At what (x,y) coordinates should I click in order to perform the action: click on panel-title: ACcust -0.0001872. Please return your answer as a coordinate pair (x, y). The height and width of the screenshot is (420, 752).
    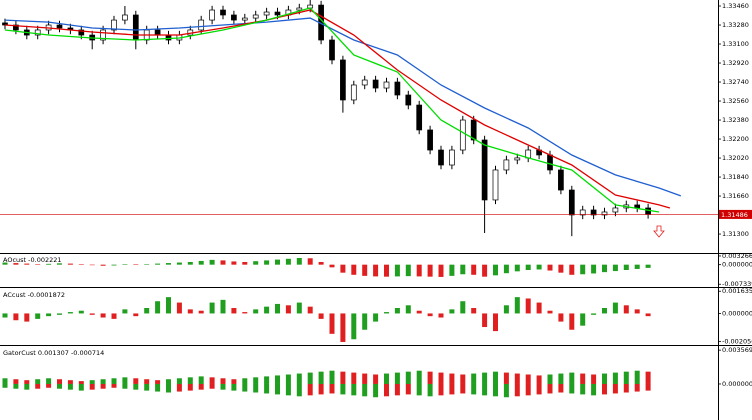
    Looking at the image, I should click on (34, 295).